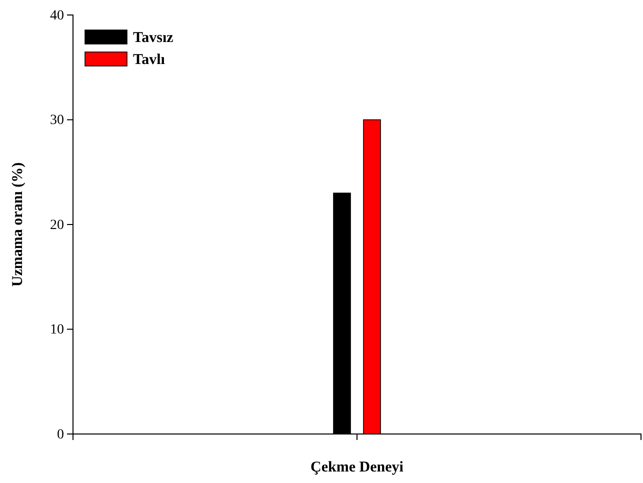  What do you see at coordinates (57, 120) in the screenshot?
I see `y-tick-label: 30` at bounding box center [57, 120].